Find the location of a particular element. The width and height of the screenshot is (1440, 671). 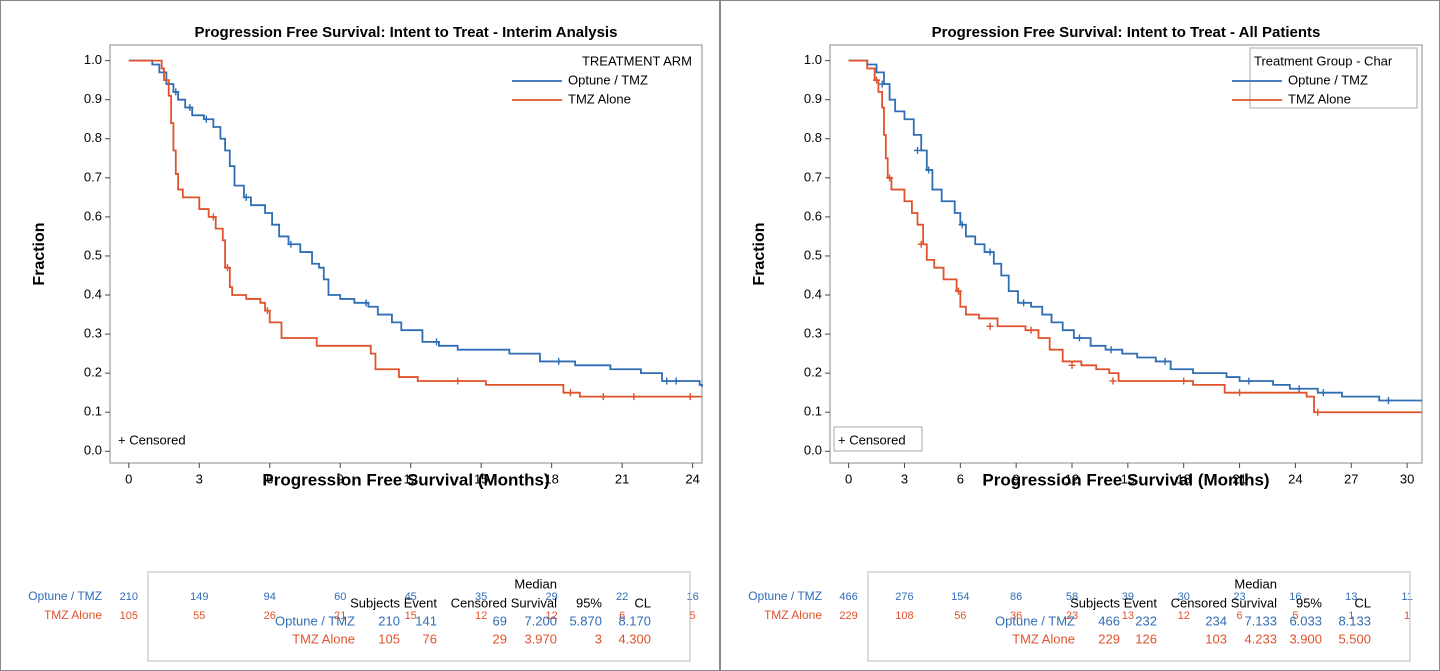

summary-cell: 8.170 is located at coordinates (634, 620).